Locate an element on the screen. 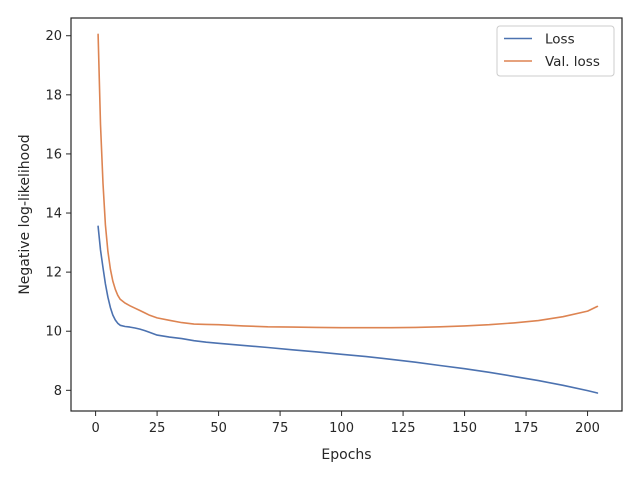  y-tick-label: 18 is located at coordinates (53, 95).